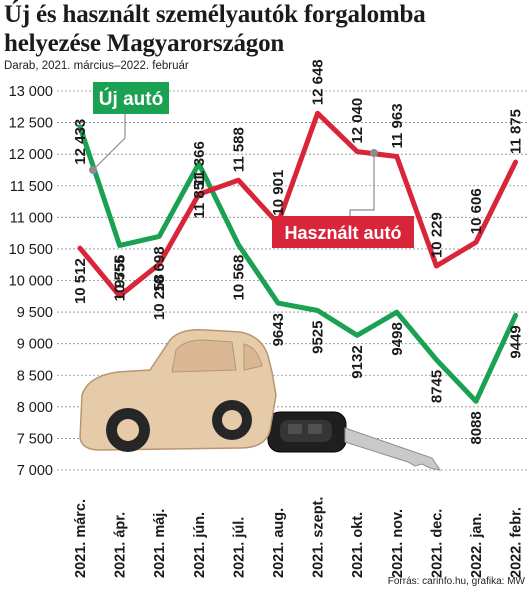 This screenshot has height=590, width=531. What do you see at coordinates (31, 250) in the screenshot?
I see `y-tick-label: 10 500` at bounding box center [31, 250].